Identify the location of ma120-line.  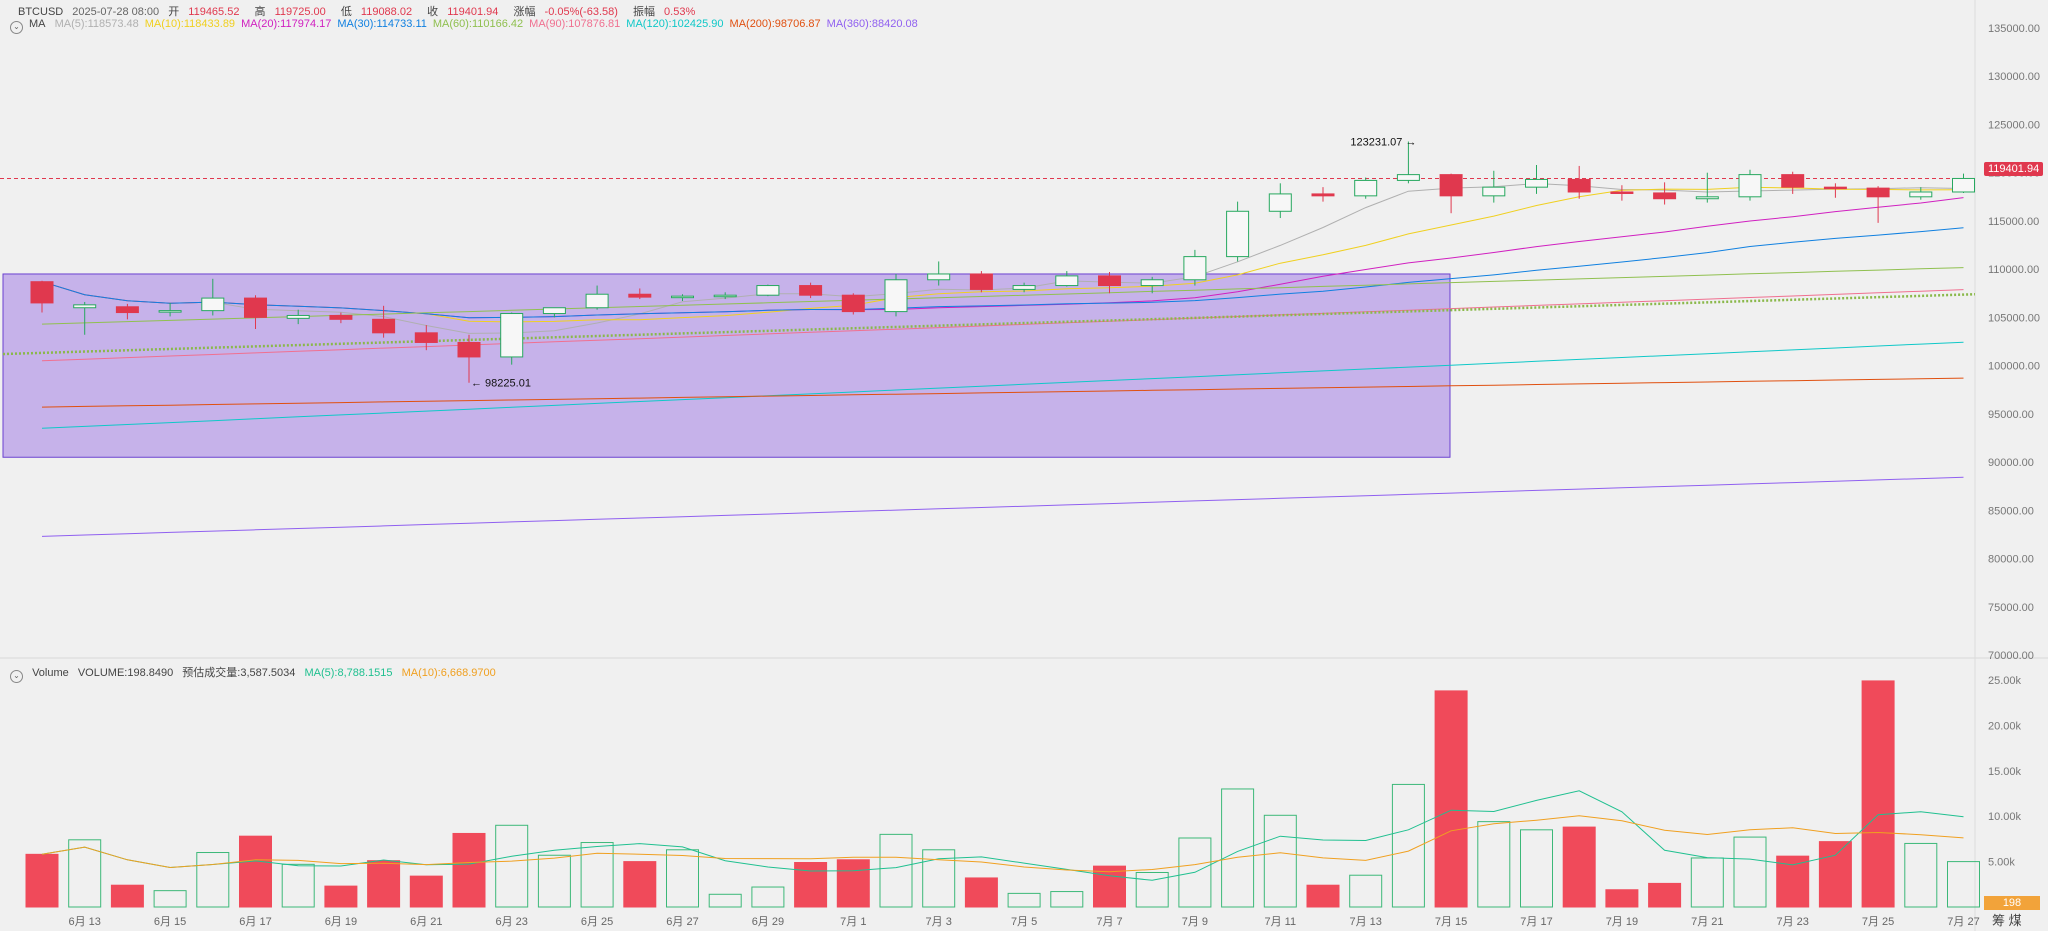
(1002, 385).